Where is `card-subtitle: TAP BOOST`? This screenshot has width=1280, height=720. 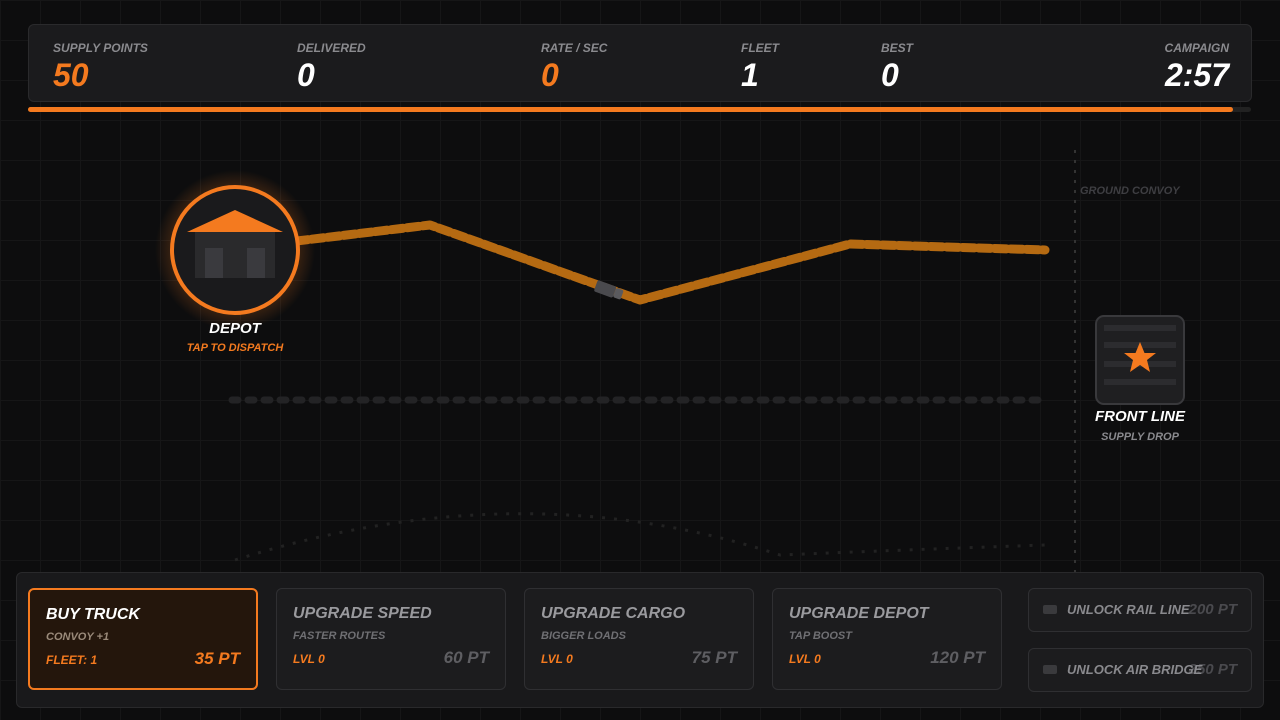 card-subtitle: TAP BOOST is located at coordinates (820, 636).